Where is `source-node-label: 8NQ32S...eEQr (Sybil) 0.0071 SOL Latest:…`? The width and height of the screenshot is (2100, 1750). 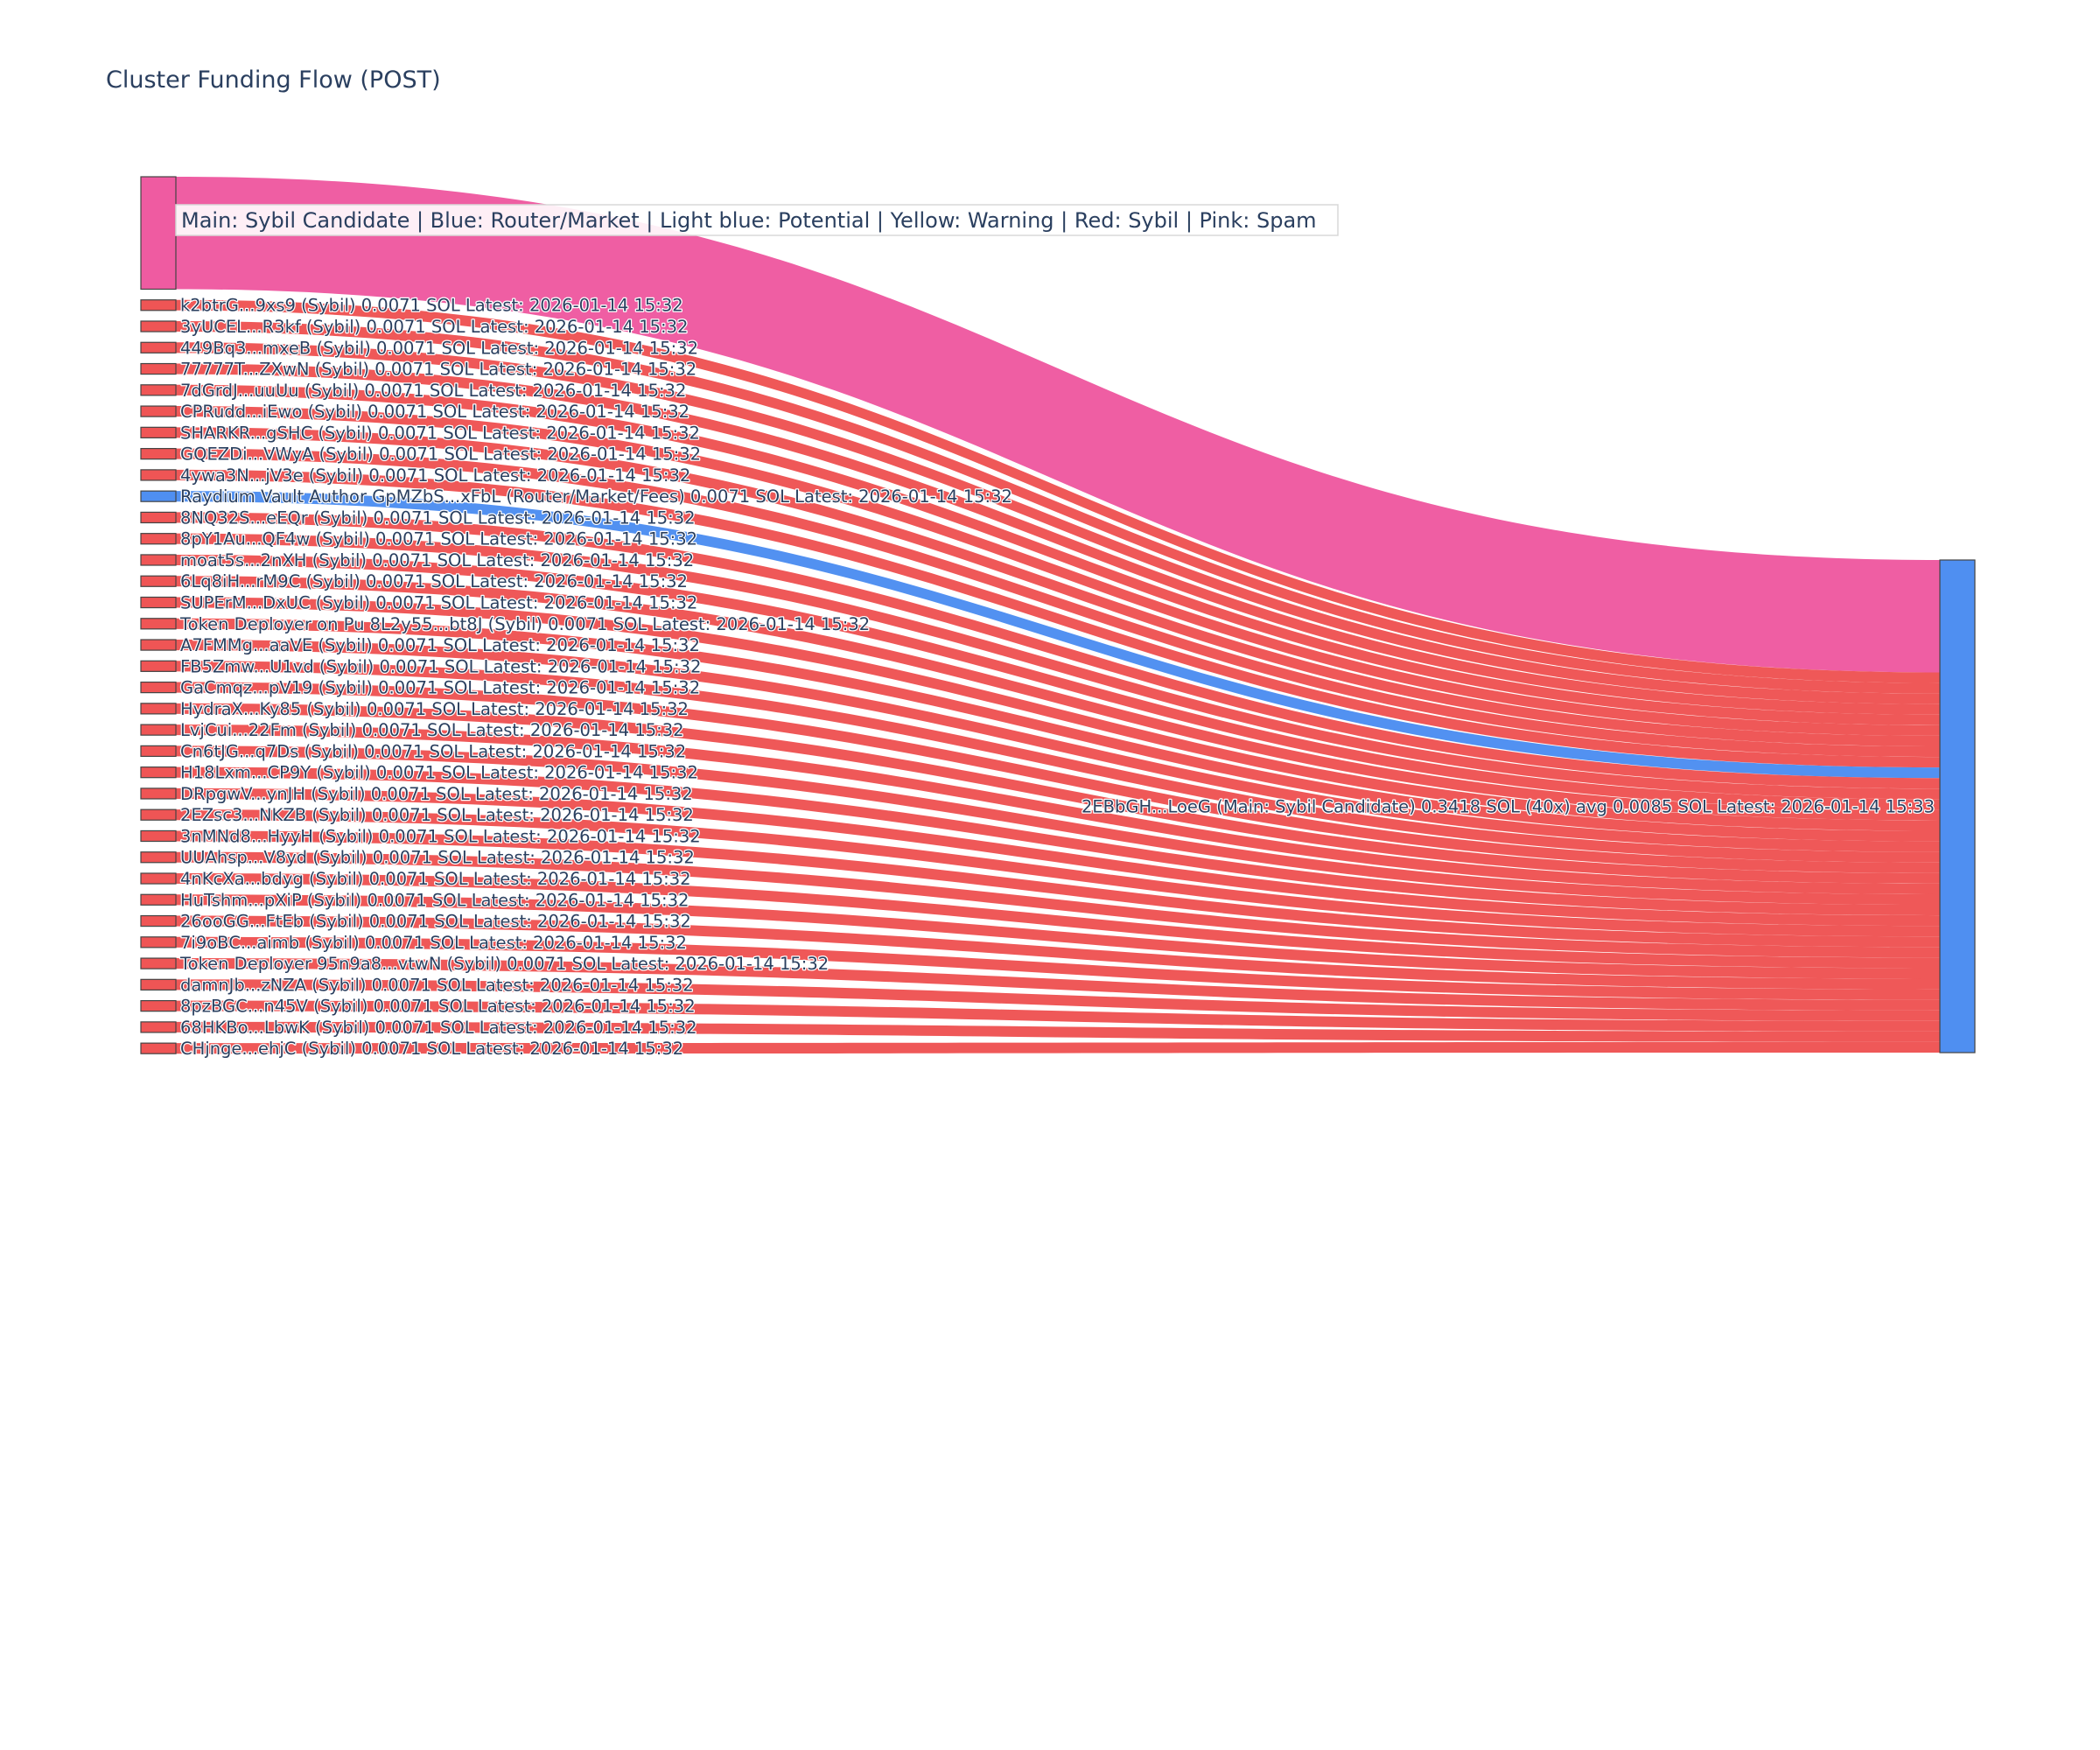
source-node-label: 8NQ32S...eEQr (Sybil) 0.0071 SOL Latest:… is located at coordinates (438, 518).